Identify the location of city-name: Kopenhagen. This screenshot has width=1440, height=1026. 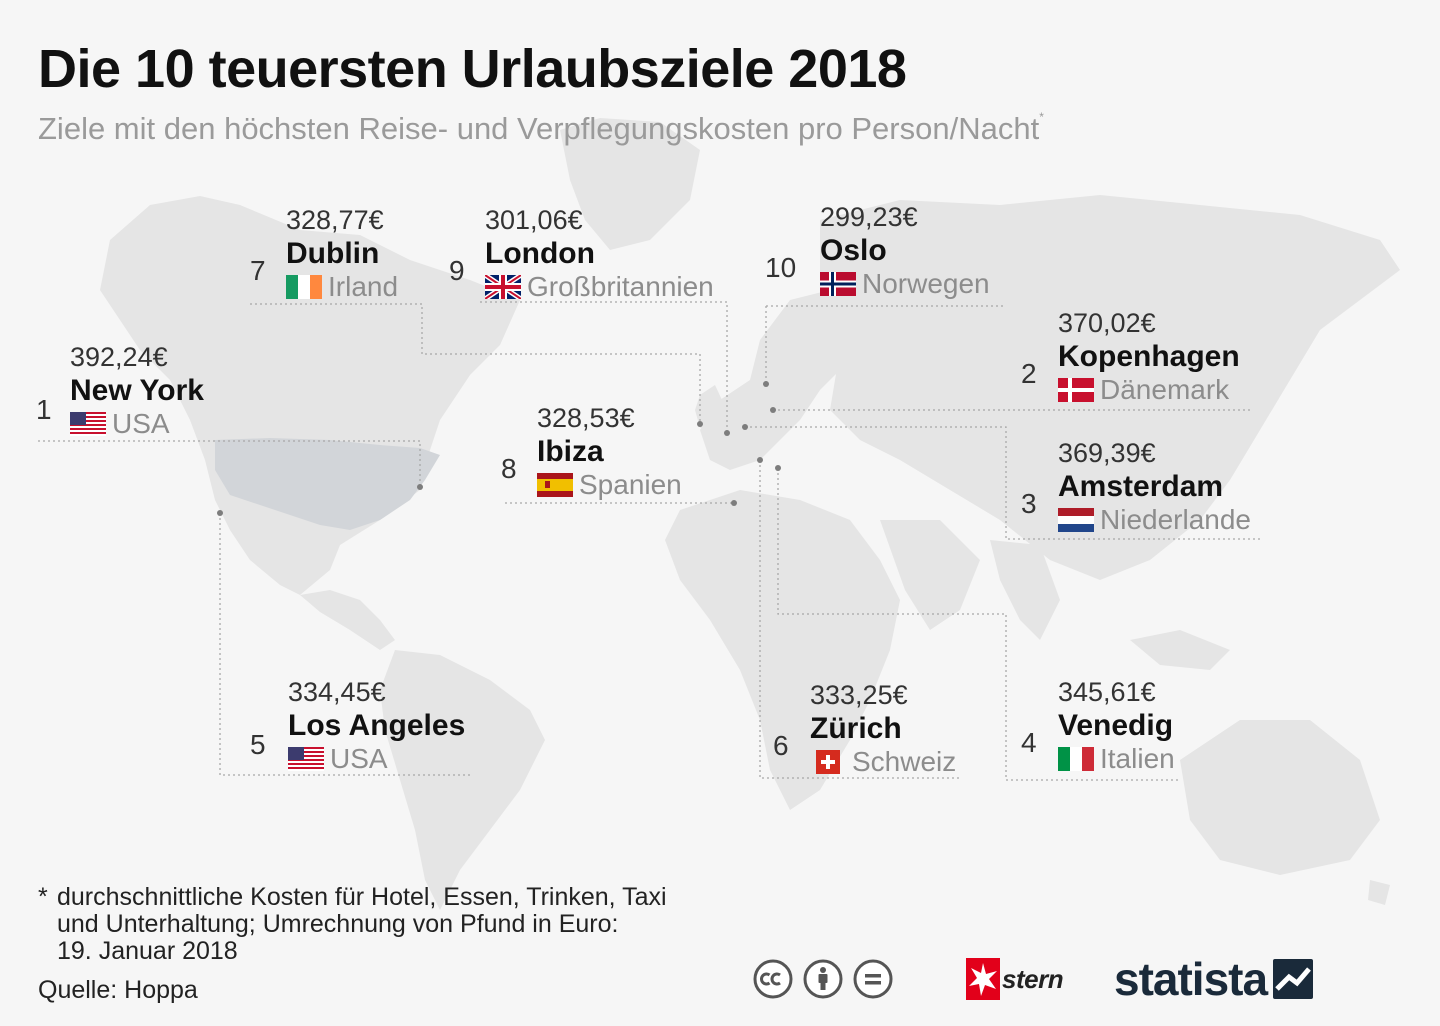
(1149, 356).